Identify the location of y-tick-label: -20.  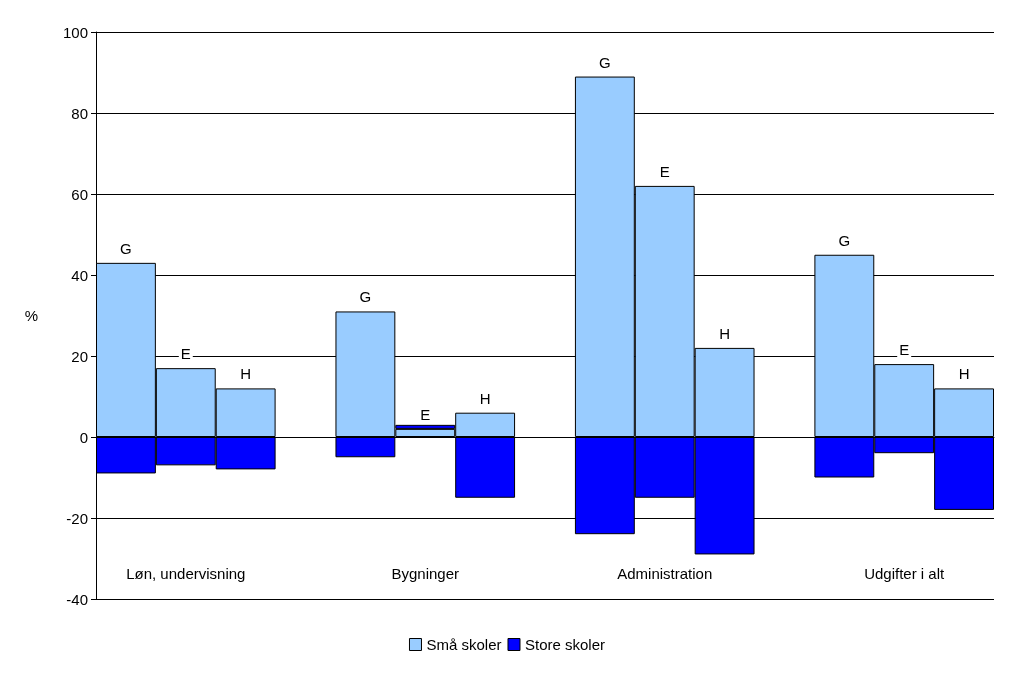
(77, 518).